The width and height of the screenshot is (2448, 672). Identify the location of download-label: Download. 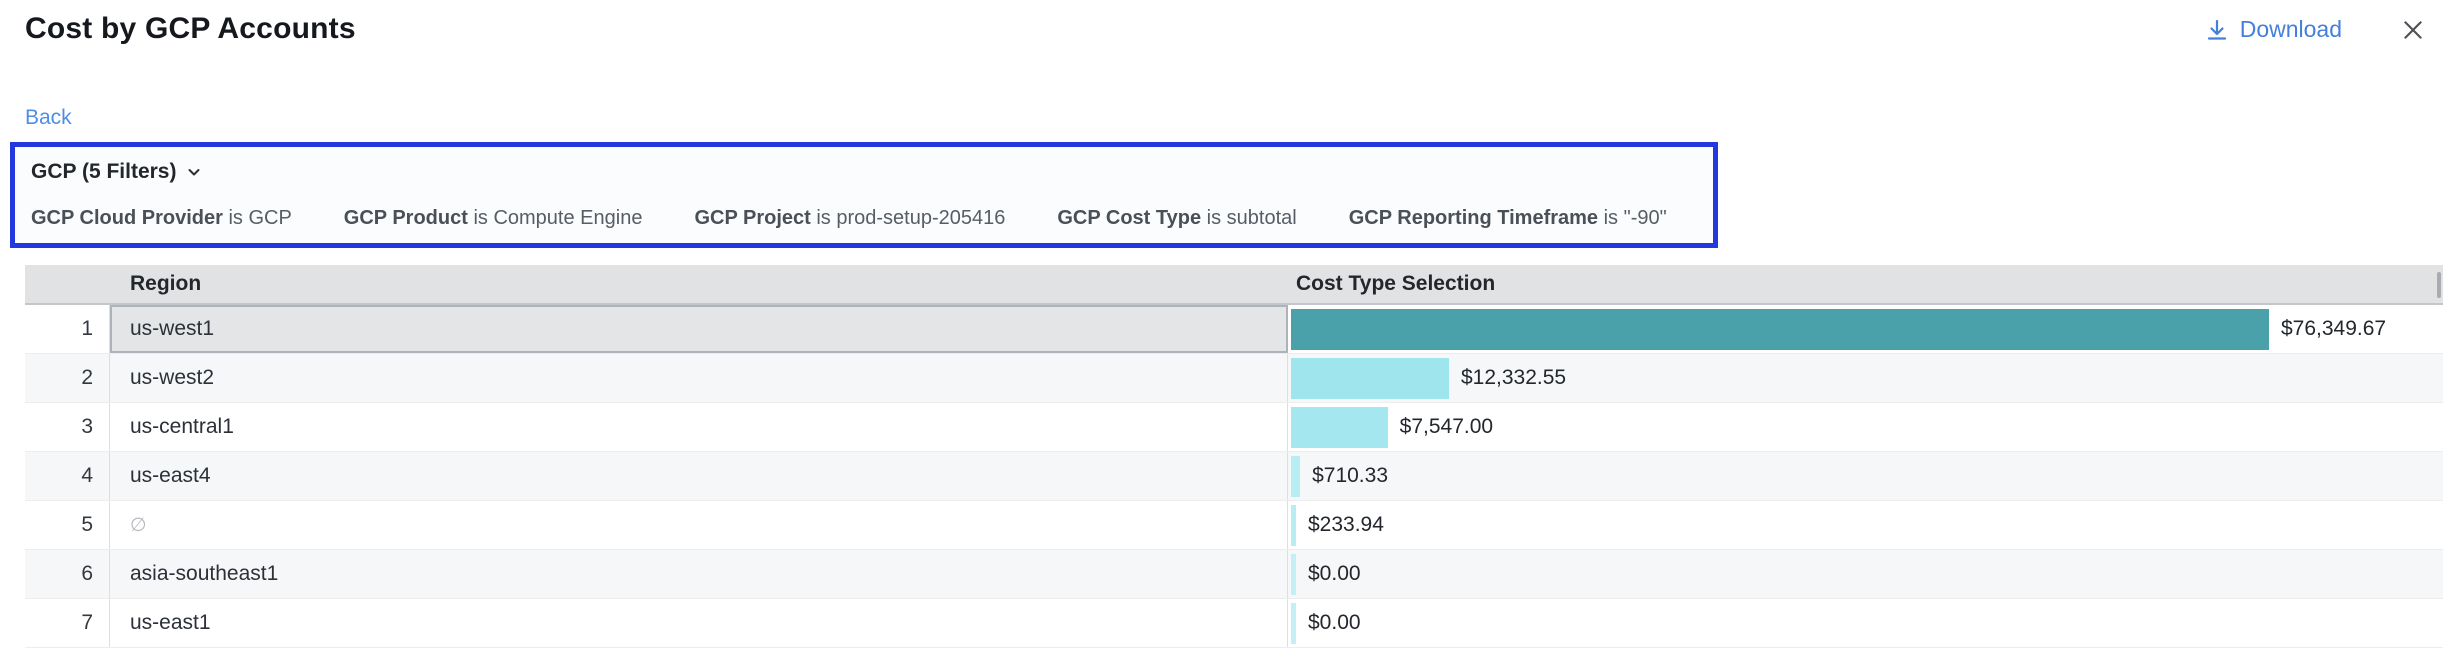
(2290, 29).